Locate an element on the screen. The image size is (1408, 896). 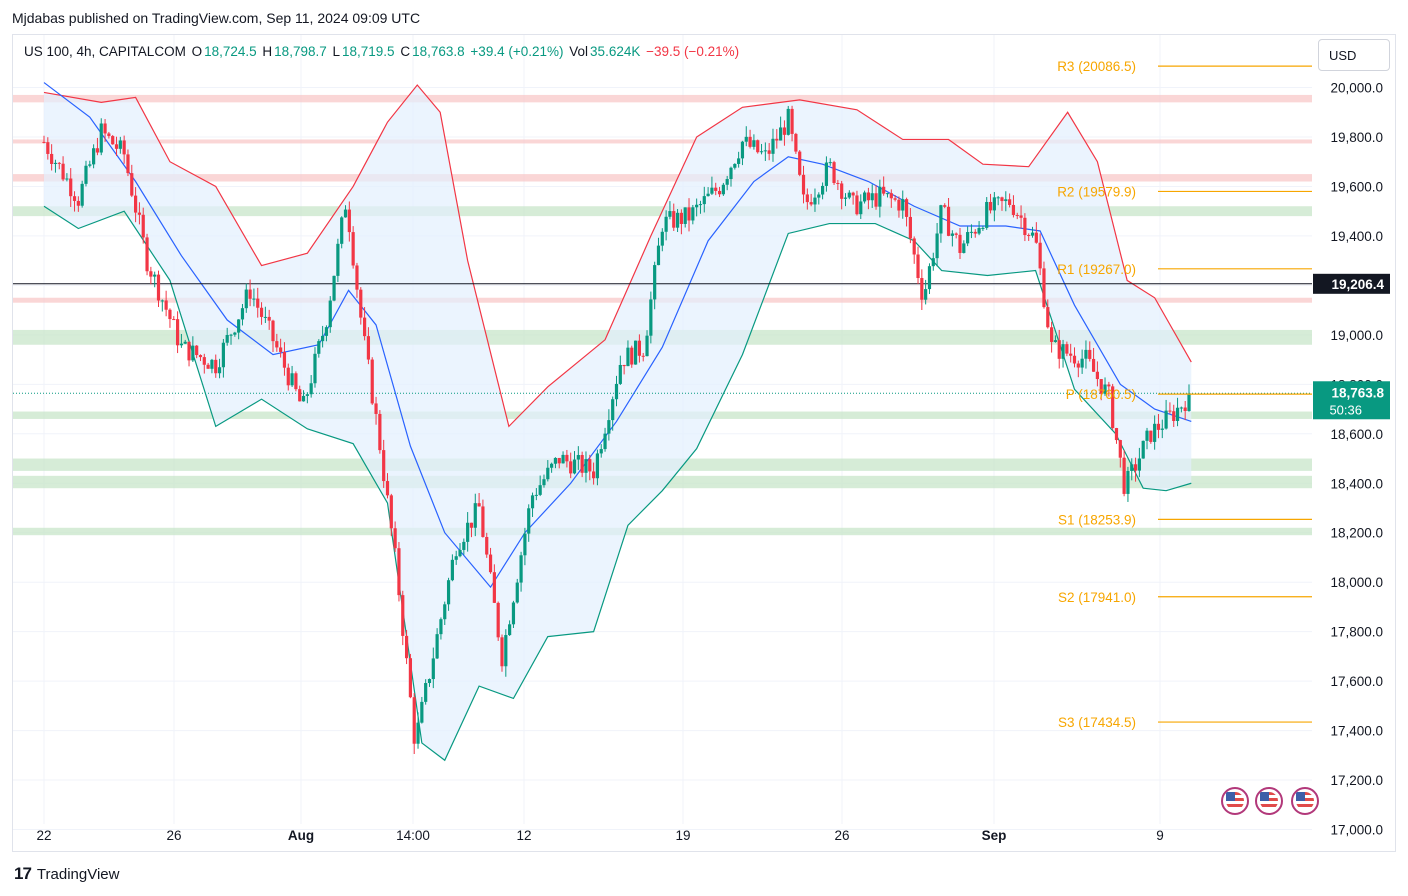
tradingview-logo-icon: 17 is located at coordinates (23, 873).